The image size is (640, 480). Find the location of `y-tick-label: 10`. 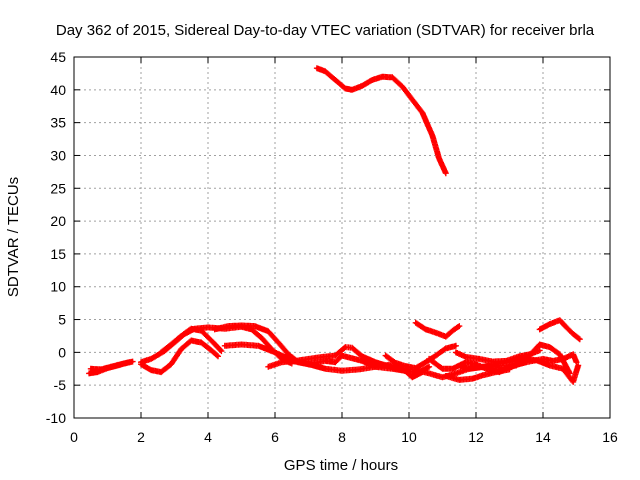

y-tick-label: 10 is located at coordinates (58, 287).